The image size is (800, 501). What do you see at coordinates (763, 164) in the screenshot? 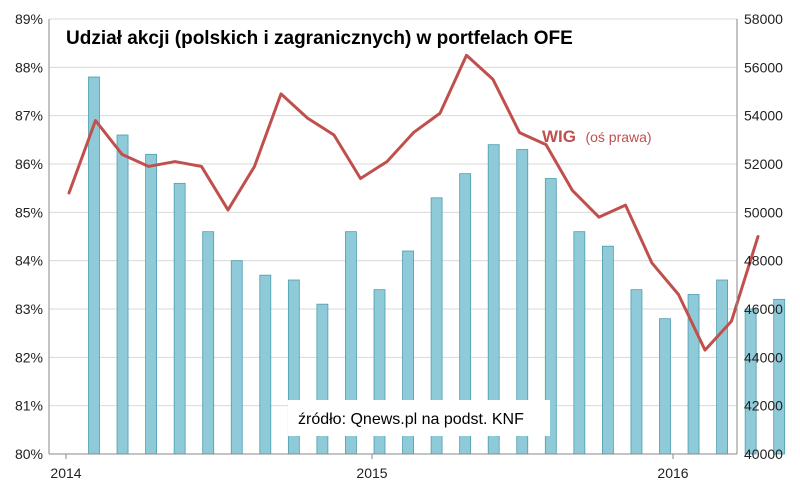
I see `right-tick-label: 52000` at bounding box center [763, 164].